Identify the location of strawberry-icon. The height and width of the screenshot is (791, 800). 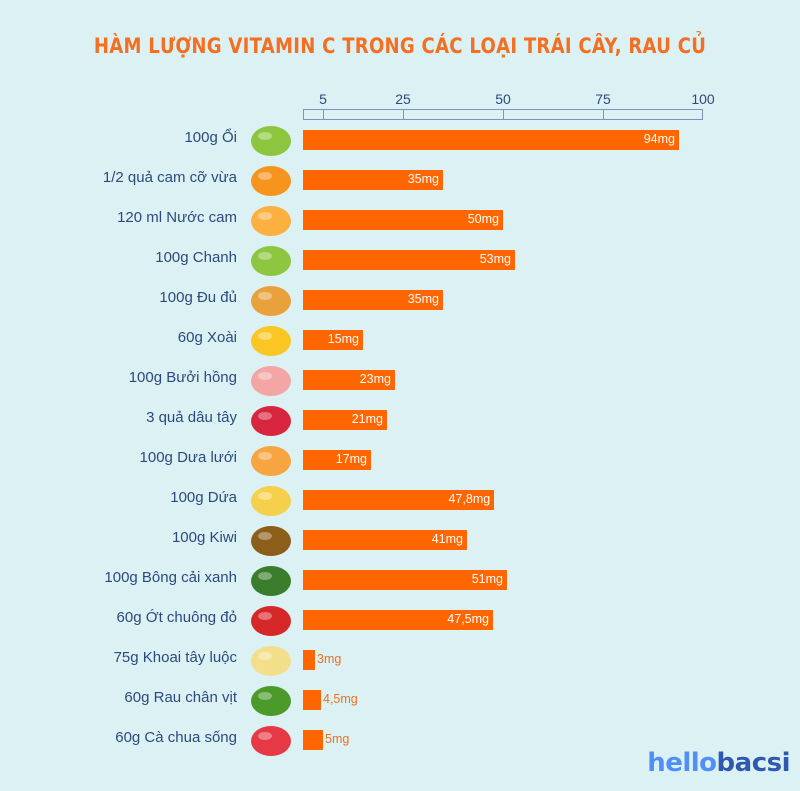
(271, 420).